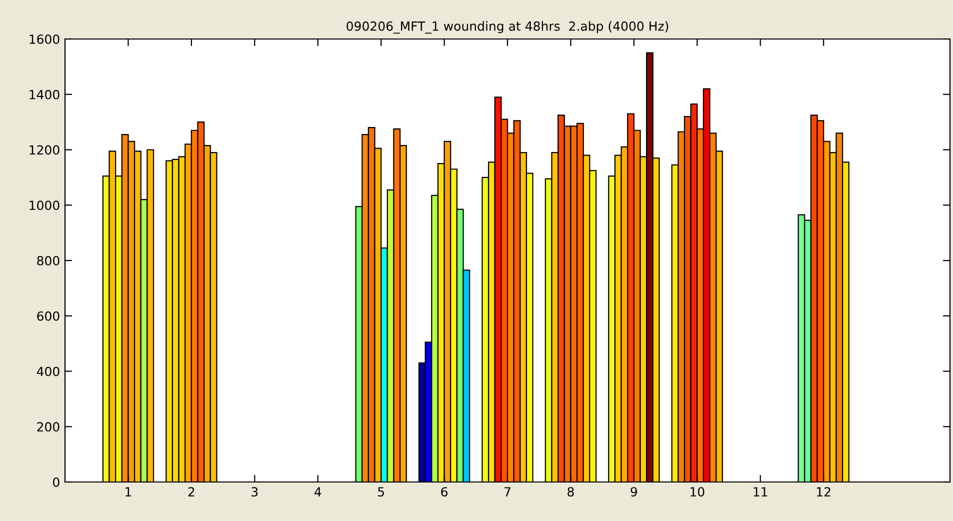  Describe the element at coordinates (823, 491) in the screenshot. I see `x-tick-label: 12` at that location.